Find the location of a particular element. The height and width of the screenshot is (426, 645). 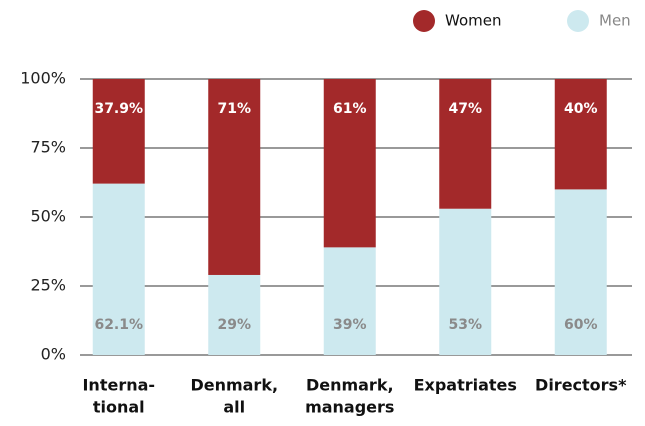

data-label: 37.9% is located at coordinates (118, 109).